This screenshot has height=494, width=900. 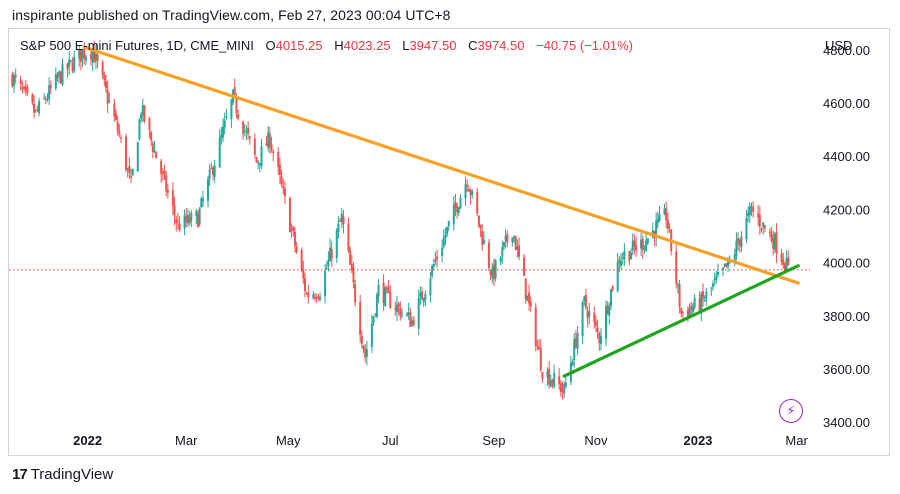 I want to click on open-value: 4015.25, so click(x=299, y=45).